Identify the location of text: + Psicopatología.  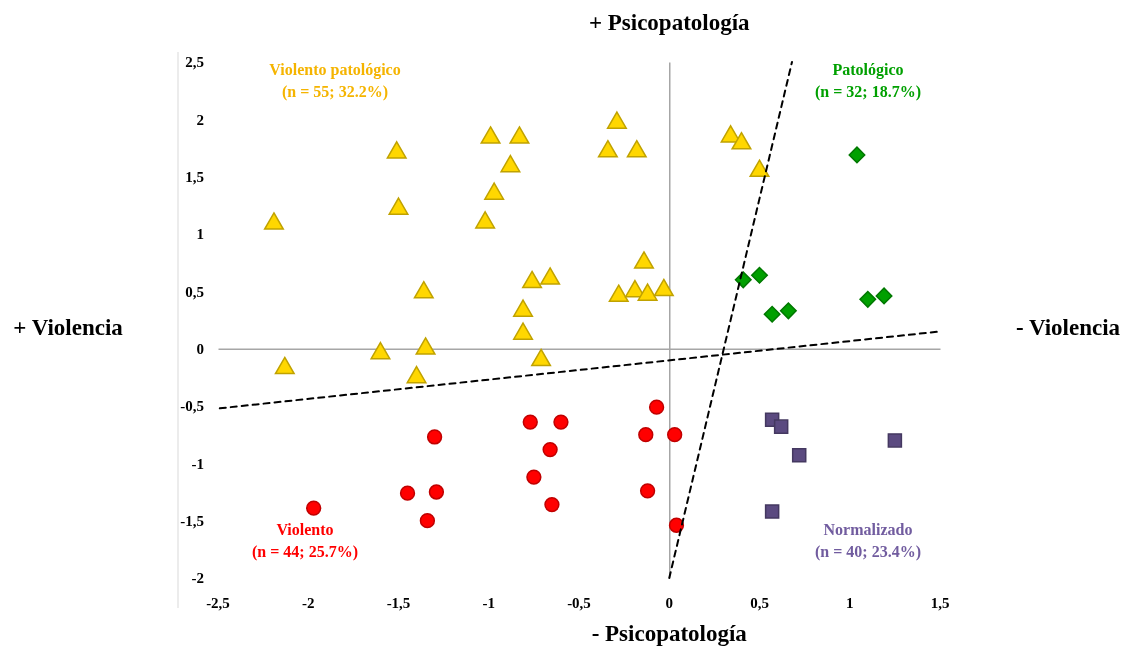
(669, 22).